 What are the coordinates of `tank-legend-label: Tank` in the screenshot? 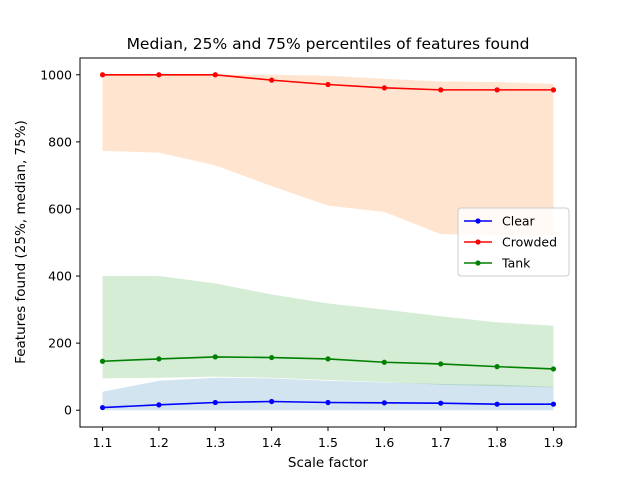 It's located at (516, 263).